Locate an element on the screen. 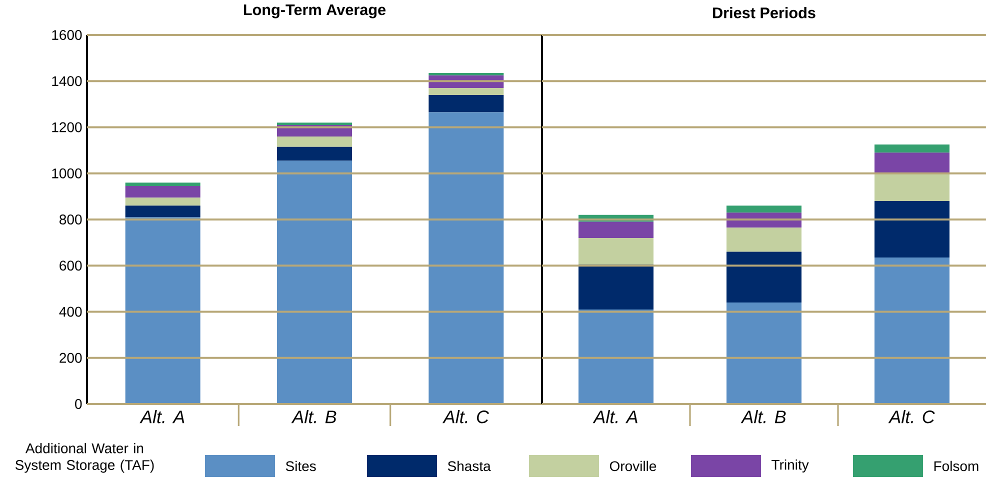  legend-label: Trinity is located at coordinates (790, 466).